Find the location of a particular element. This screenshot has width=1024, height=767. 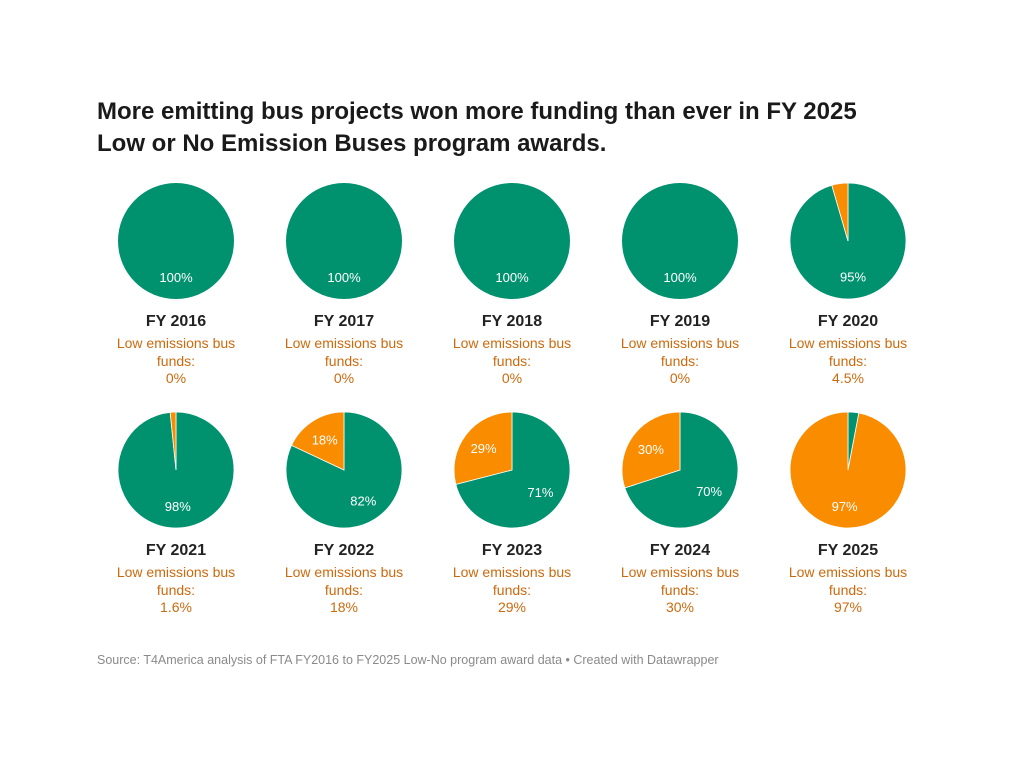

title-line-2: Low or No Emission Buses program awards. is located at coordinates (352, 143).